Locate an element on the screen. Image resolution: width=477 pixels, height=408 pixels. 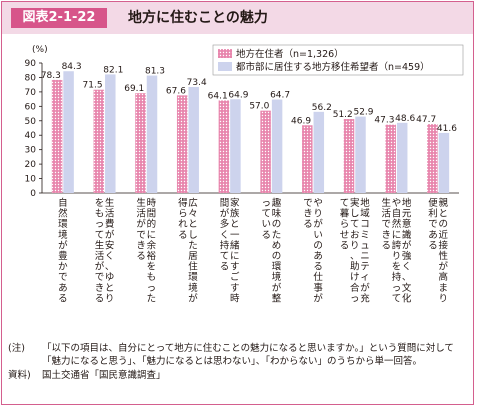
category-label-char: コ is located at coordinates (365, 224).